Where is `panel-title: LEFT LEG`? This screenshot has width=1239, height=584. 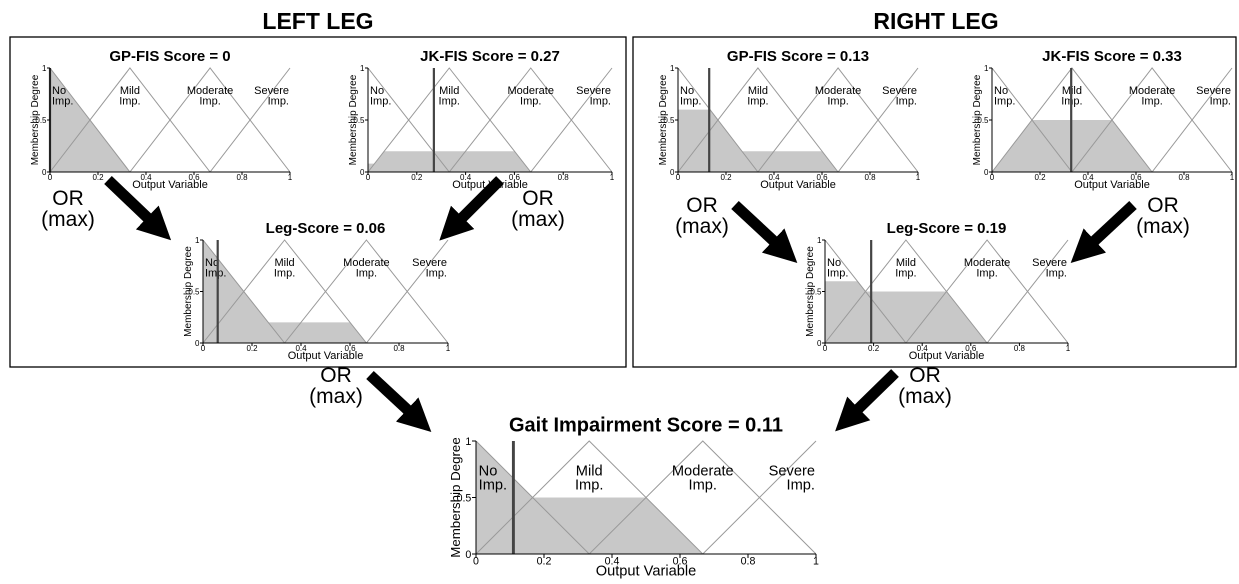 panel-title: LEFT LEG is located at coordinates (317, 21).